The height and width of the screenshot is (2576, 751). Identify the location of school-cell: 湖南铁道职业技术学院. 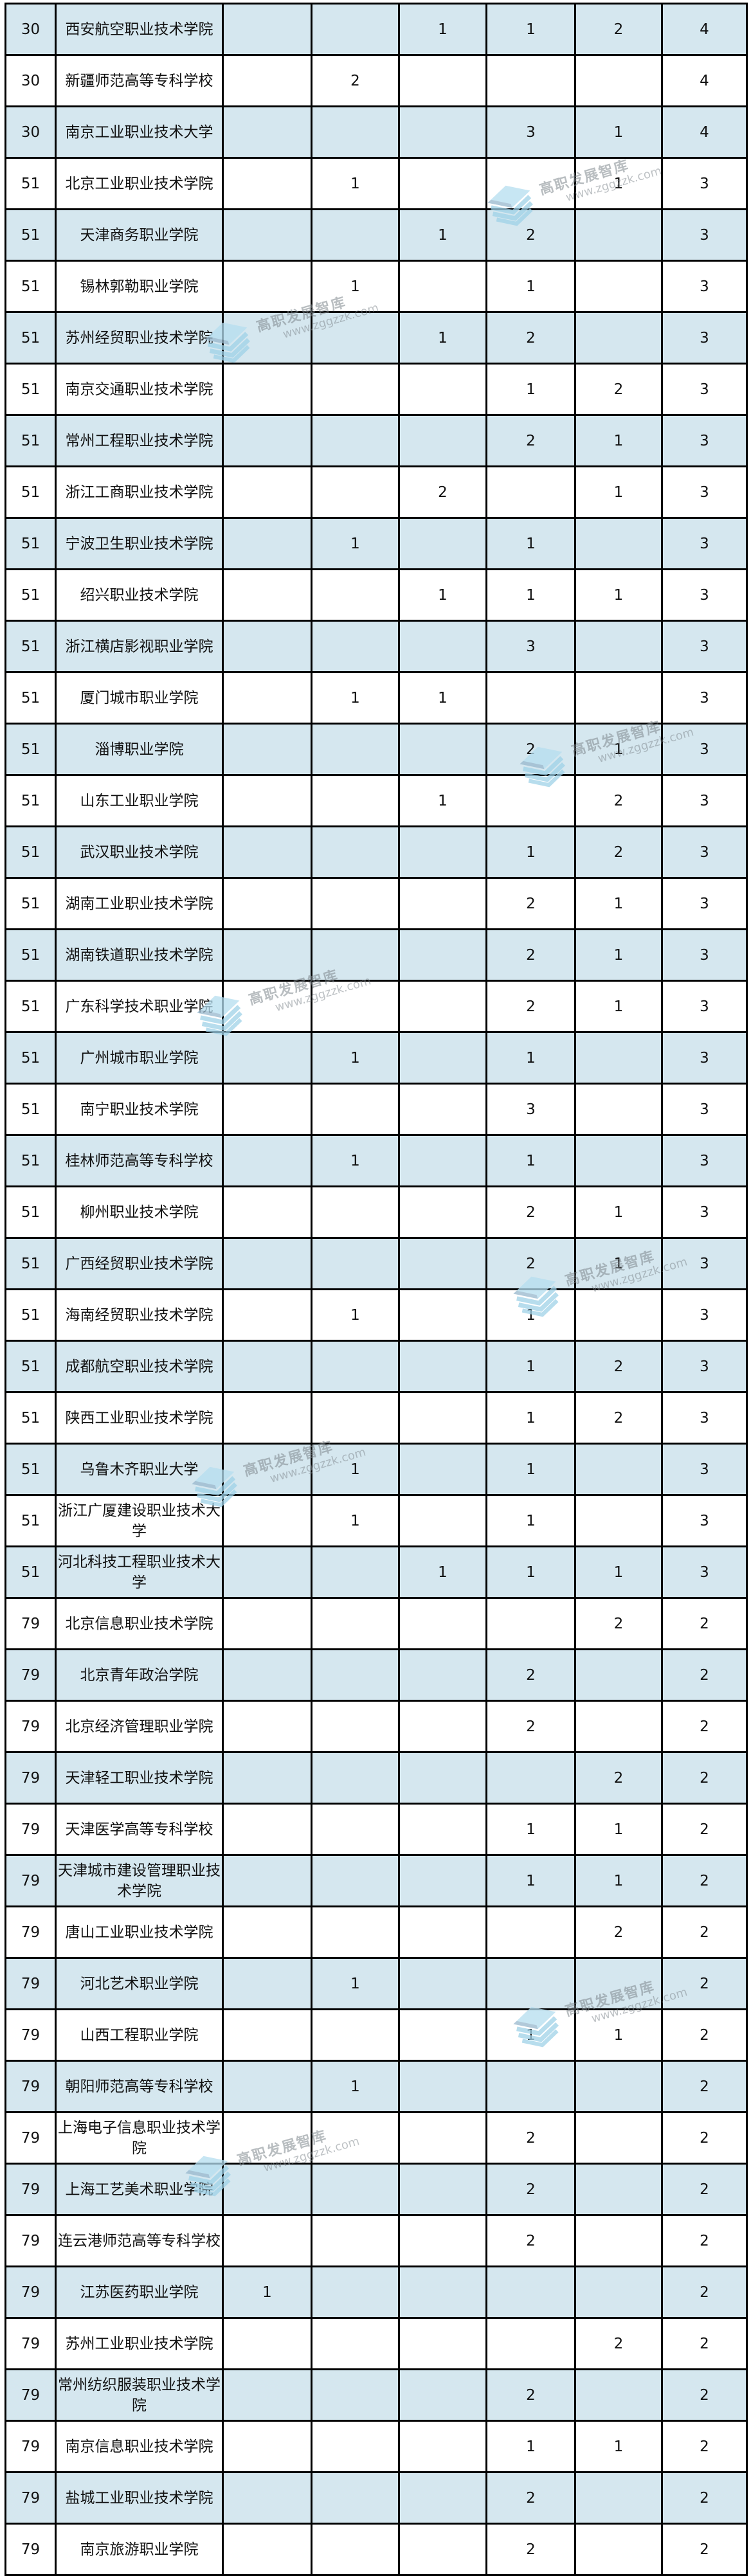
(140, 955).